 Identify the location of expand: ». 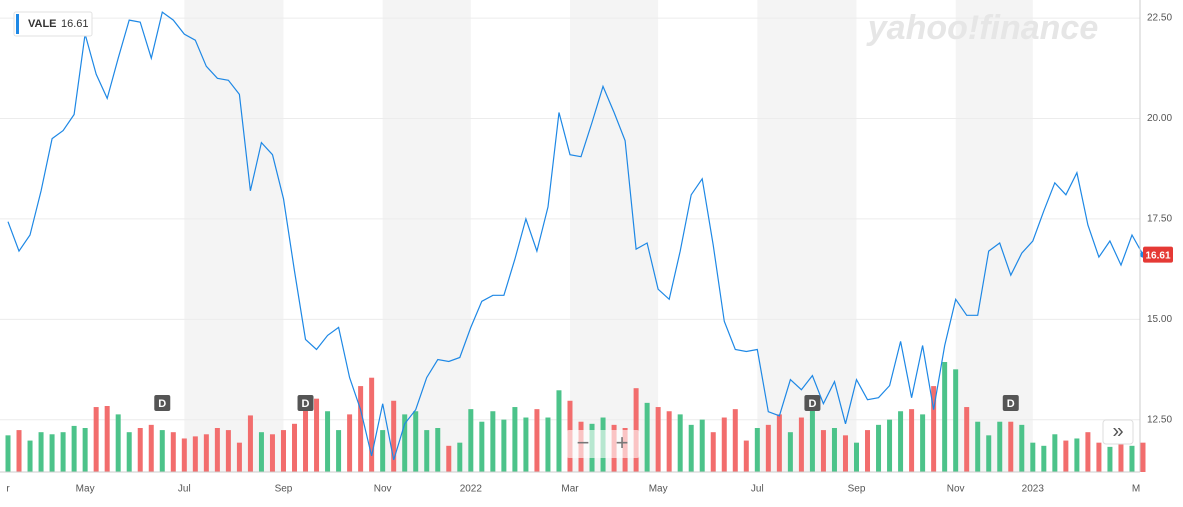
(1117, 431).